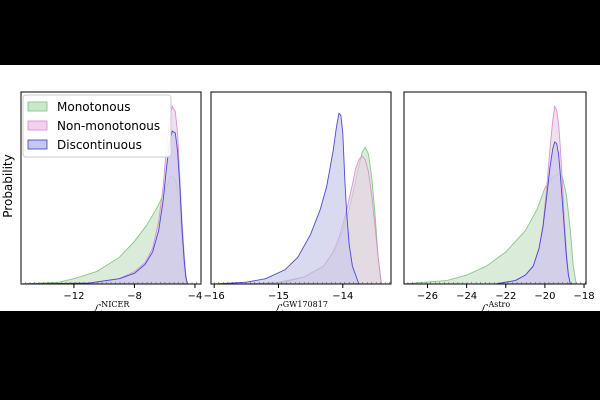 Image resolution: width=600 pixels, height=400 pixels. I want to click on panel-astro-x-tick-label: −18, so click(583, 296).